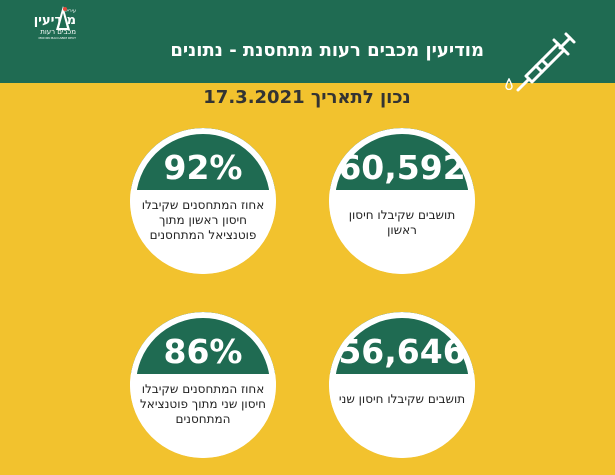  I want to click on drop-icon, so click(509, 84).